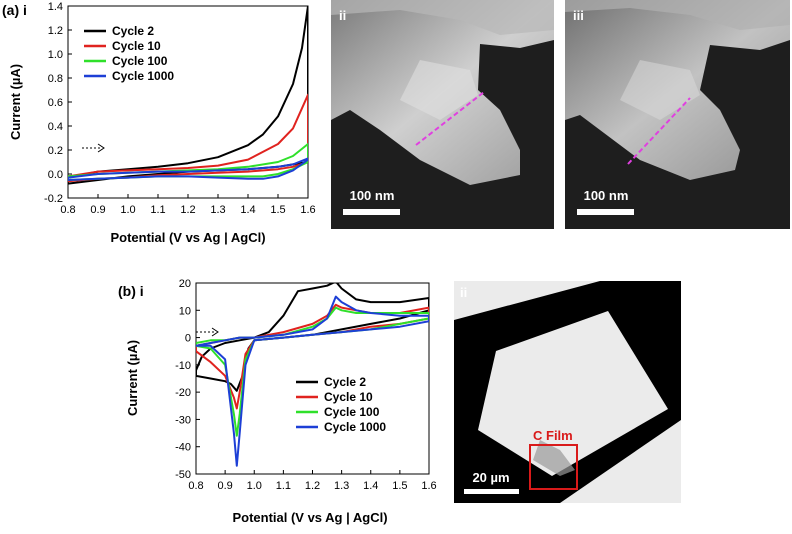 The width and height of the screenshot is (792, 534). What do you see at coordinates (55, 127) in the screenshot?
I see `y-tick-label: 0.4` at bounding box center [55, 127].